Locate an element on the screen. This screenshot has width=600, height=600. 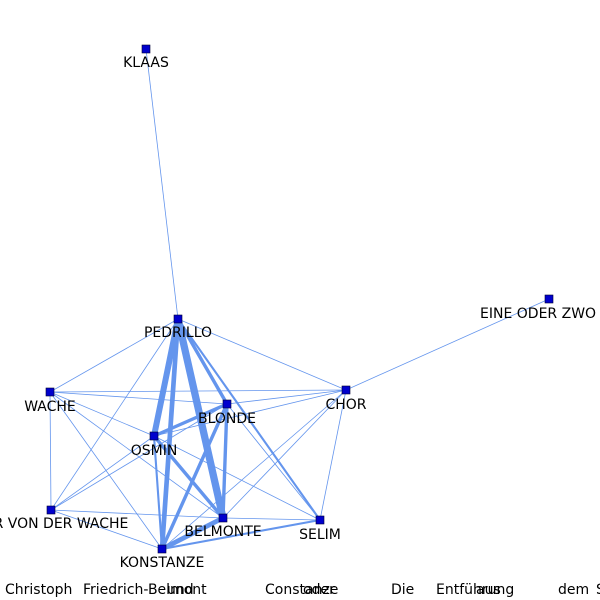
edge-pedrillo-belmonte is located at coordinates (200, 418).